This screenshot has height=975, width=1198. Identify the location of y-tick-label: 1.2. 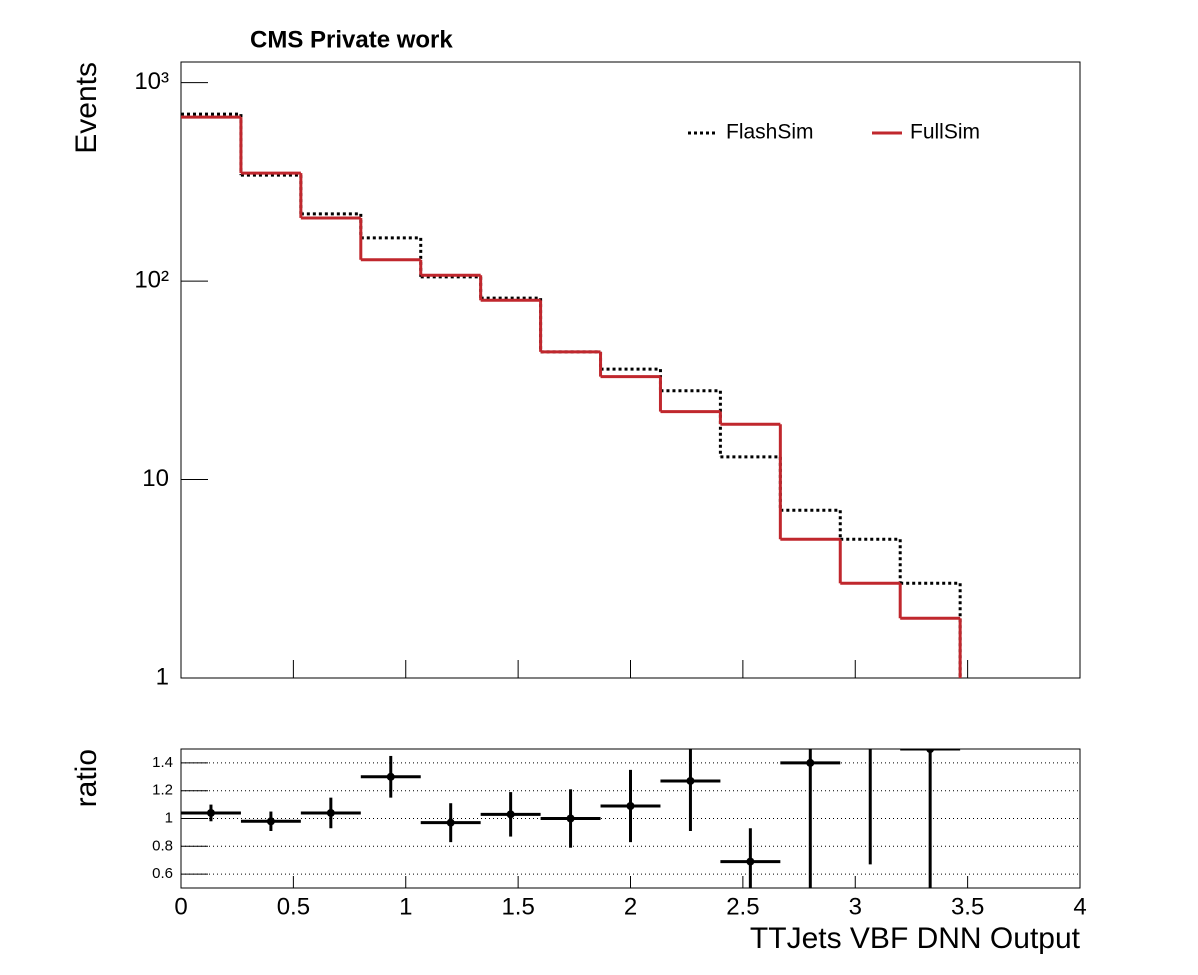
(162, 790).